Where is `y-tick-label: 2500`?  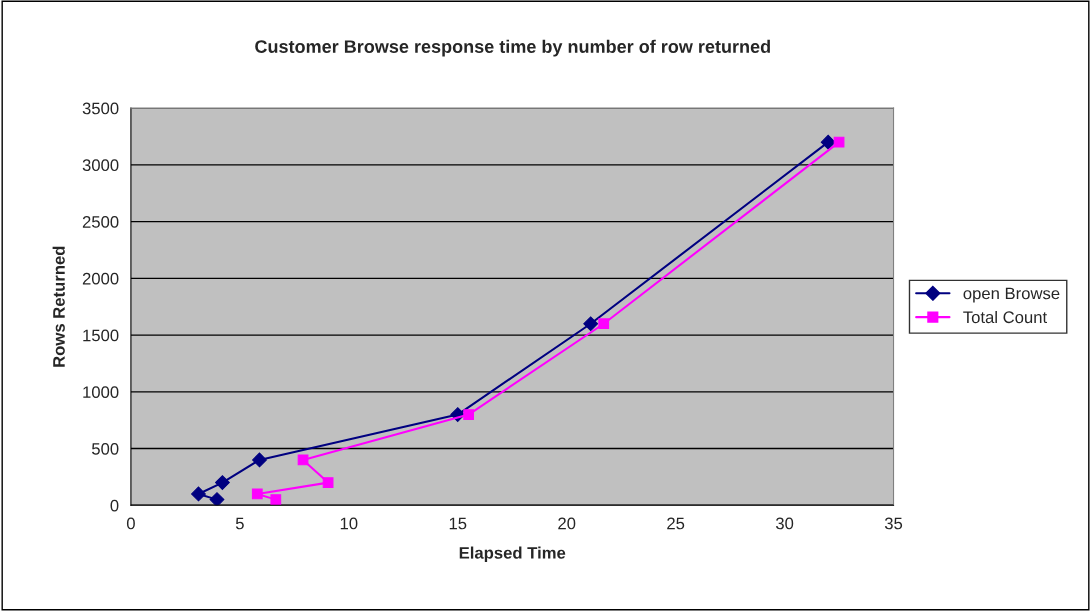
y-tick-label: 2500 is located at coordinates (100, 222).